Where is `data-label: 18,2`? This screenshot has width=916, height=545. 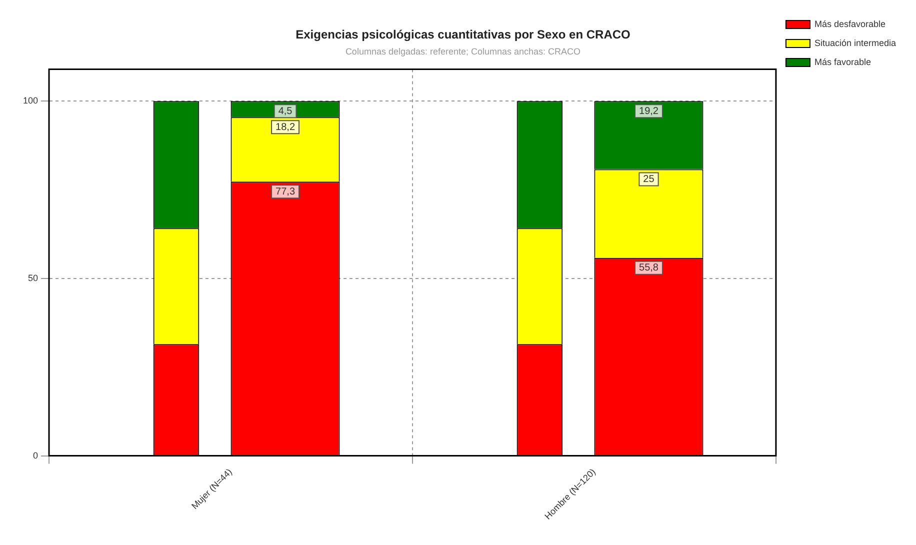 data-label: 18,2 is located at coordinates (286, 127).